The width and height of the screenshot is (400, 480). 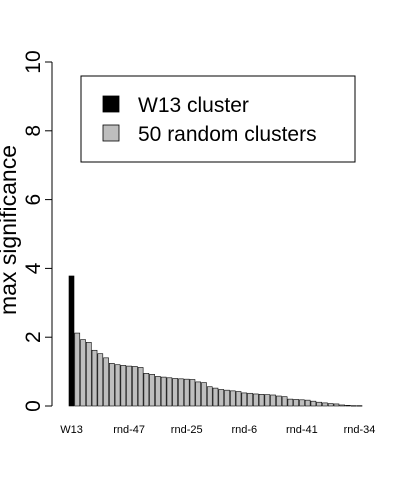 What do you see at coordinates (71, 430) in the screenshot?
I see `x-tick-label: W13` at bounding box center [71, 430].